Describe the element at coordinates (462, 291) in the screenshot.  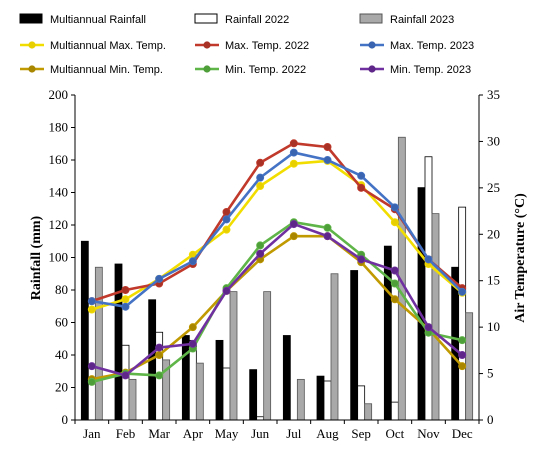
I see `point-max-temp-2023-dec` at that location.